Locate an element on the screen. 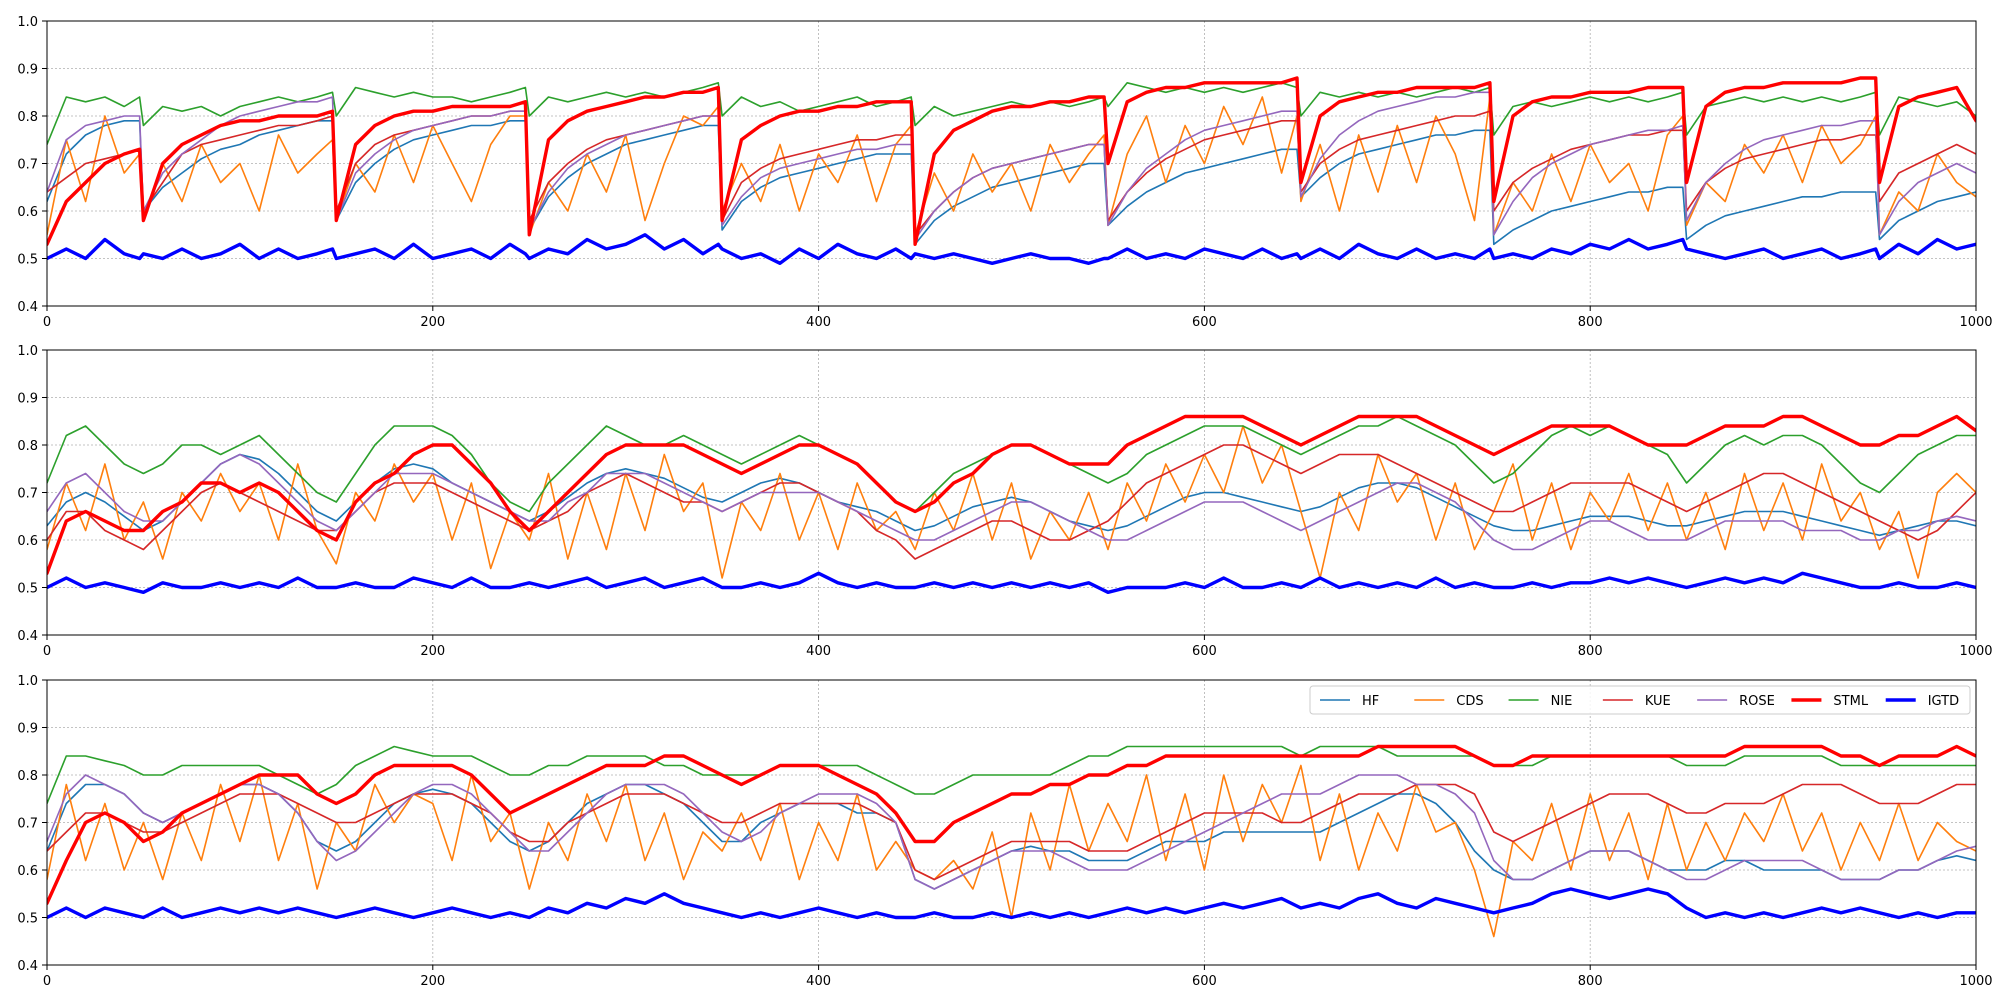  series-line-cds is located at coordinates (1011, 502).